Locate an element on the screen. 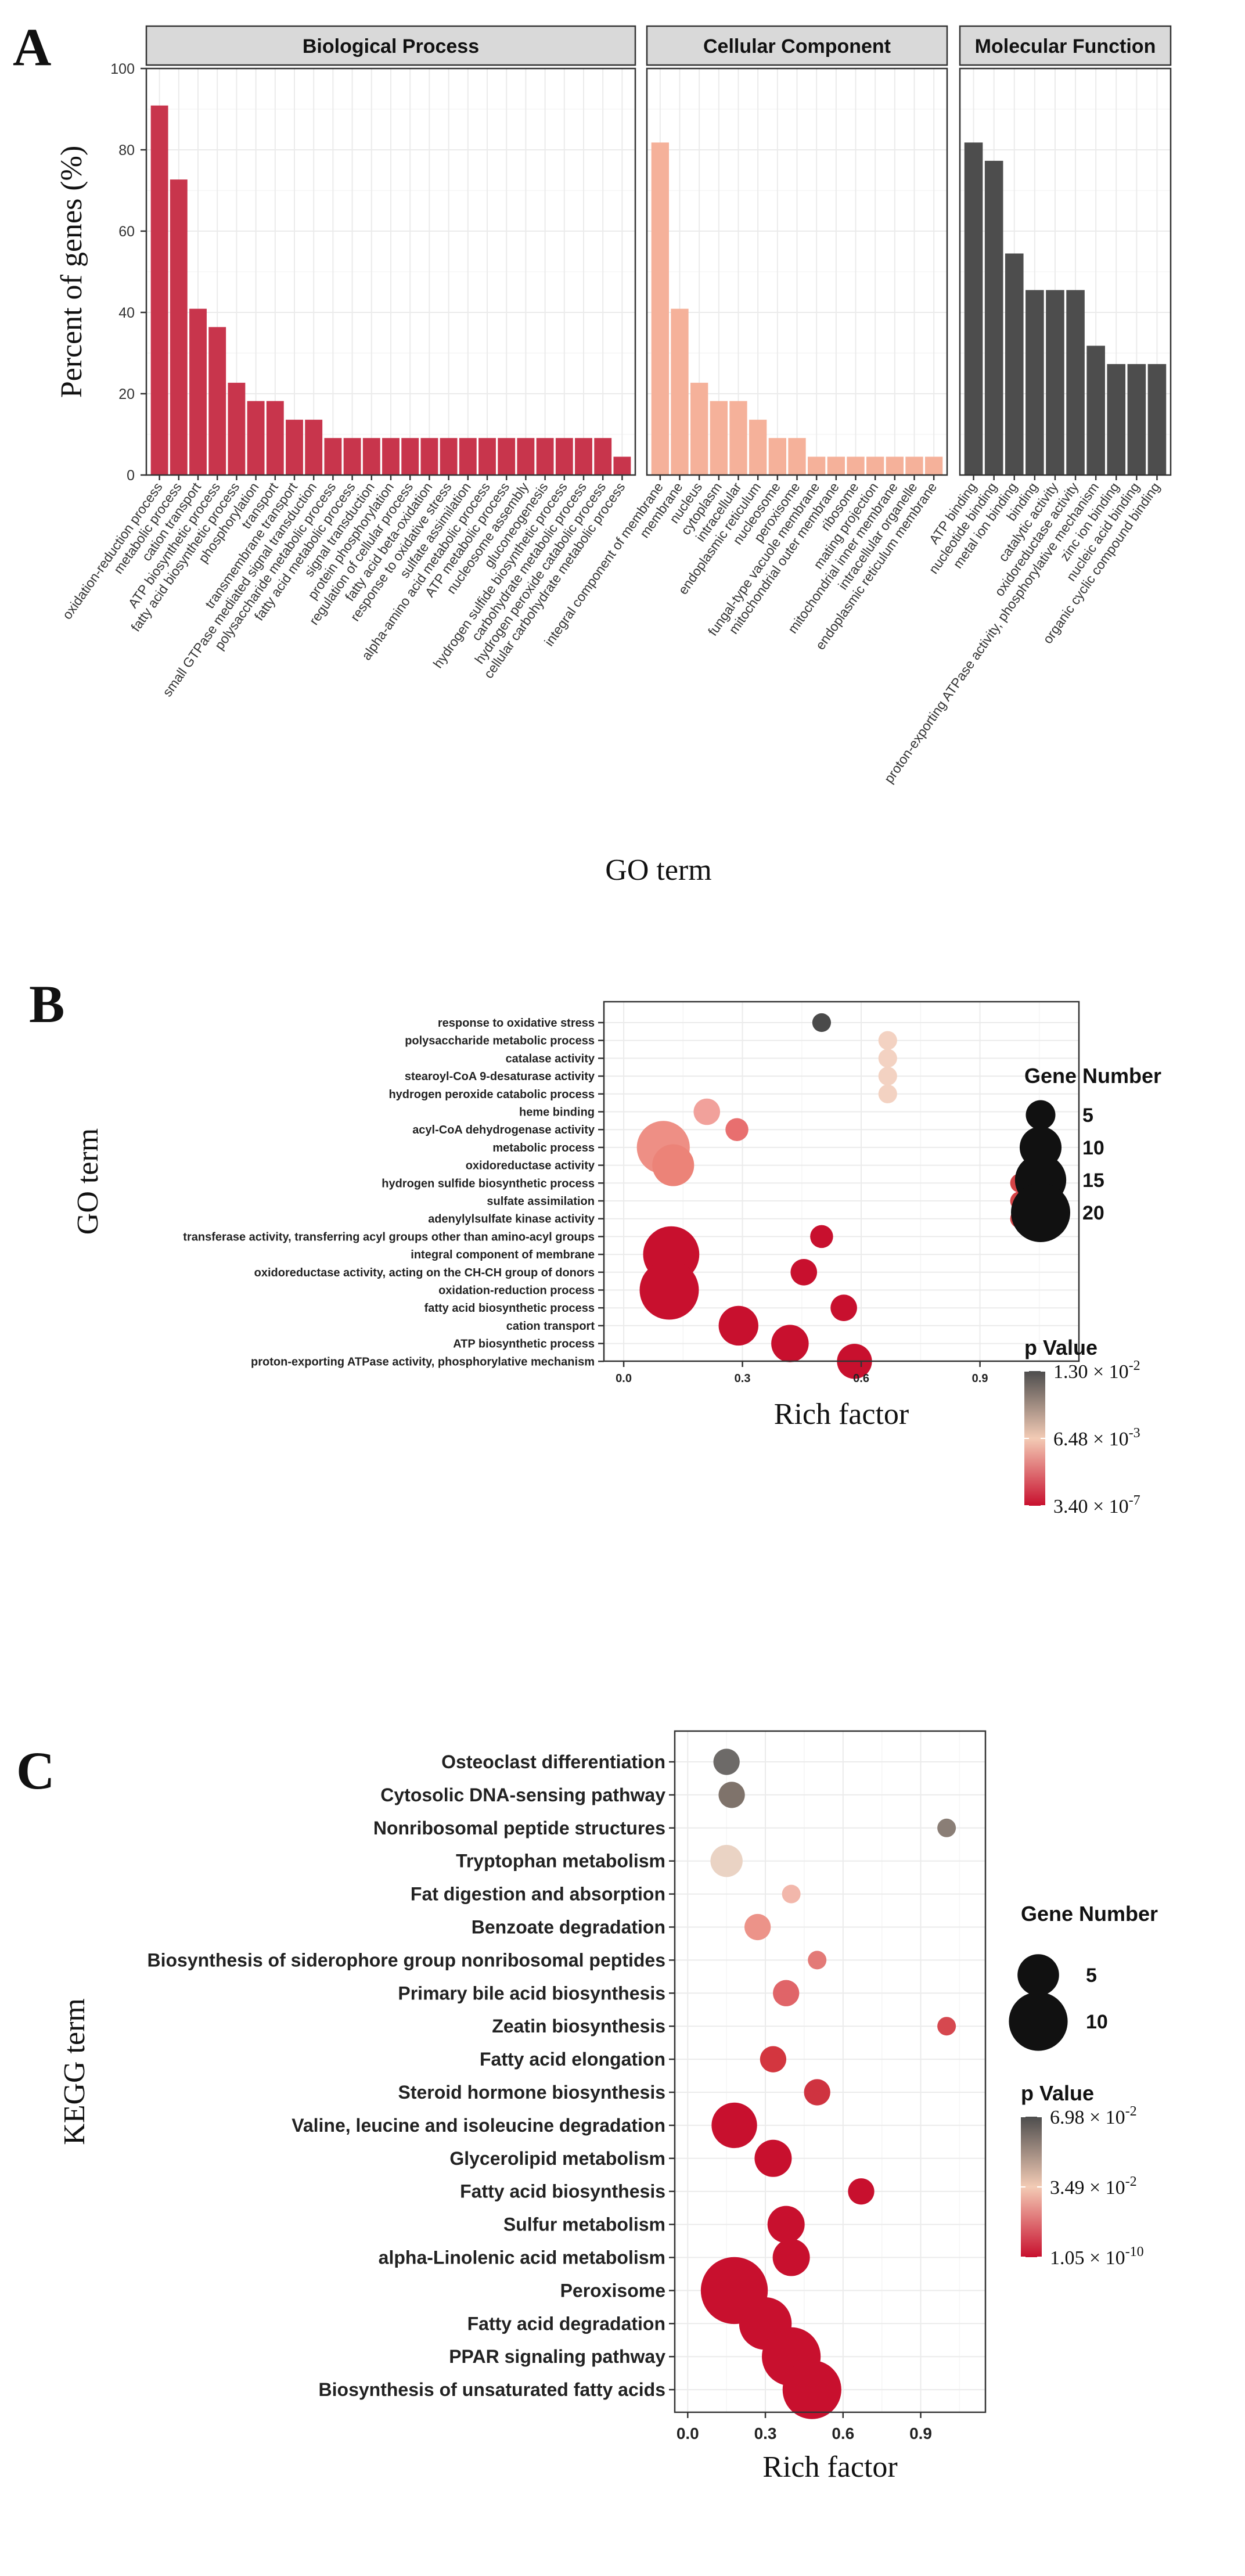 The width and height of the screenshot is (1245, 2576). bubble-oxidation-reduction-process is located at coordinates (669, 1290).